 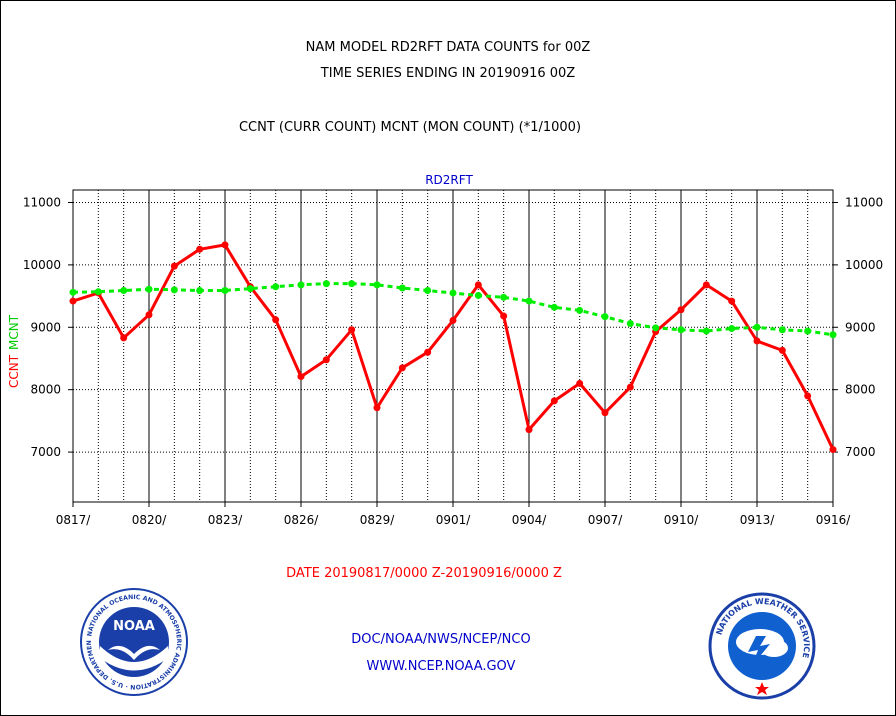 I want to click on noaa-logo-text: NOAA, so click(x=134, y=626).